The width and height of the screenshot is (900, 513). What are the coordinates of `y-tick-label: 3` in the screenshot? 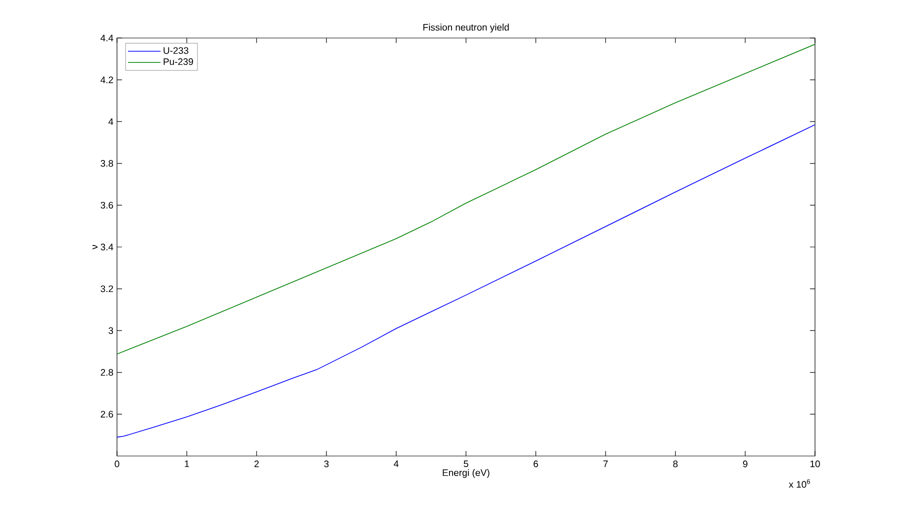 It's located at (111, 330).